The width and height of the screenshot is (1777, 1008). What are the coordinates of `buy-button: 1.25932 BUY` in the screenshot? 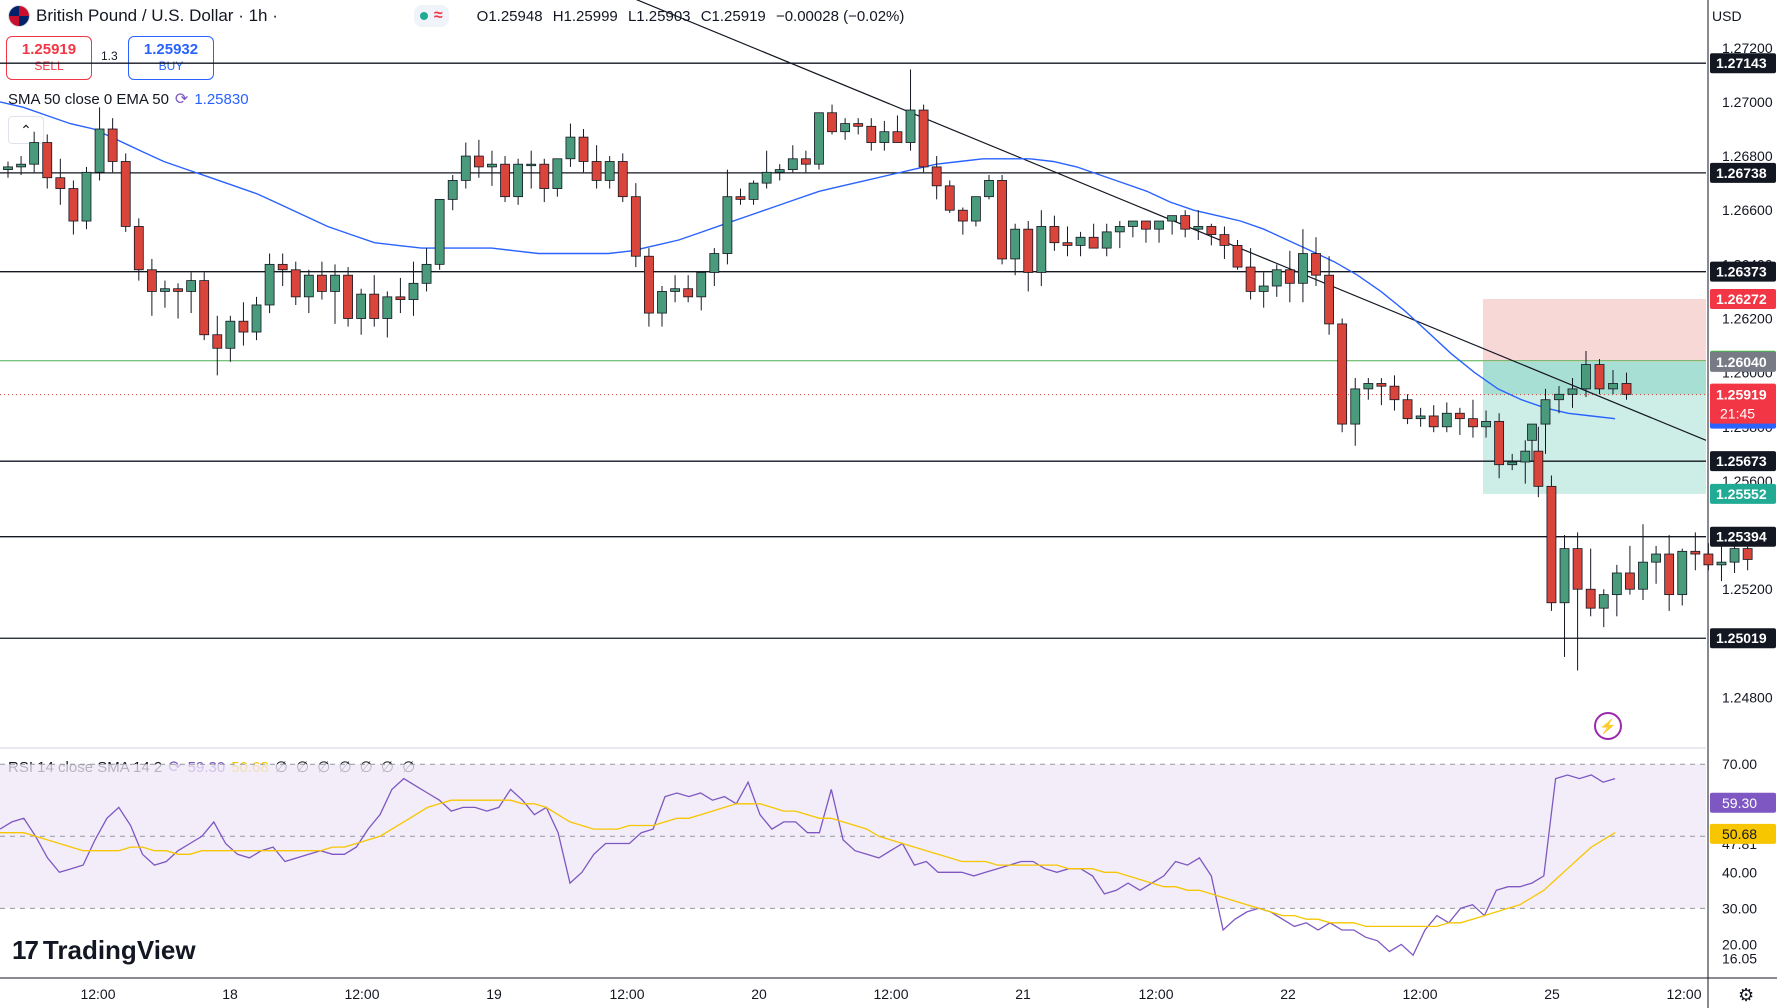 It's located at (171, 58).